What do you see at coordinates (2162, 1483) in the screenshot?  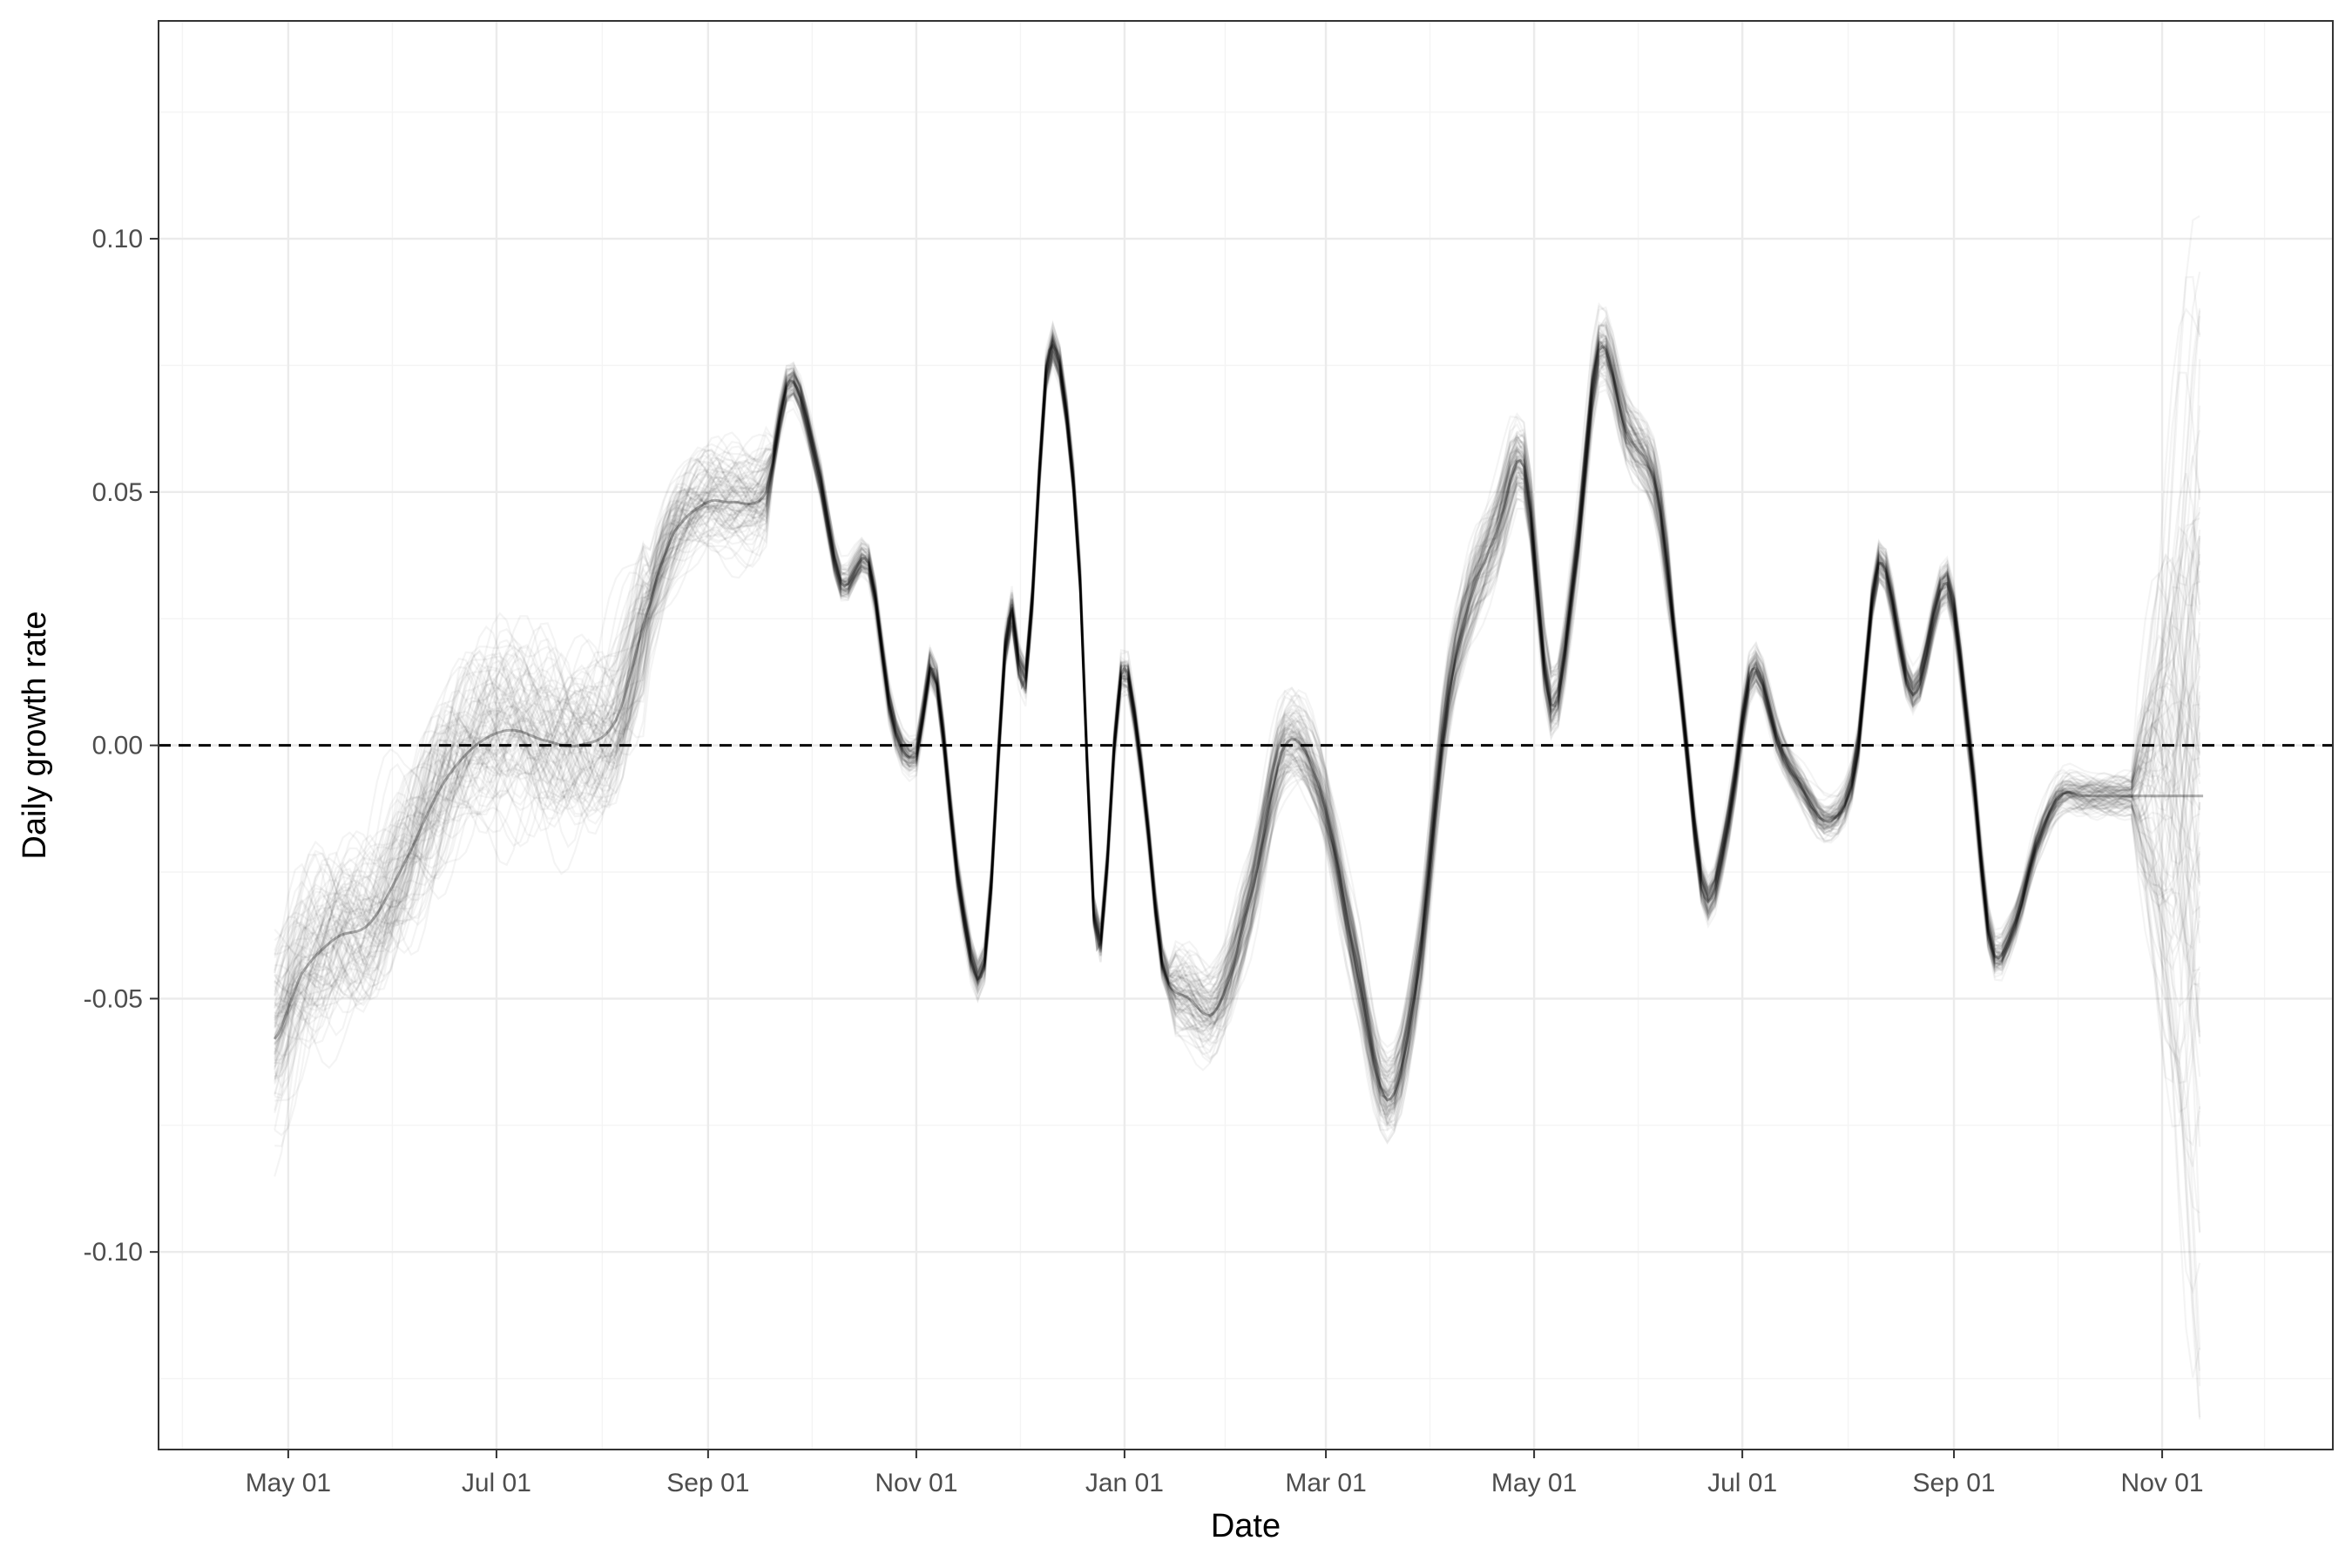 I see `x-tick-label: Nov 01` at bounding box center [2162, 1483].